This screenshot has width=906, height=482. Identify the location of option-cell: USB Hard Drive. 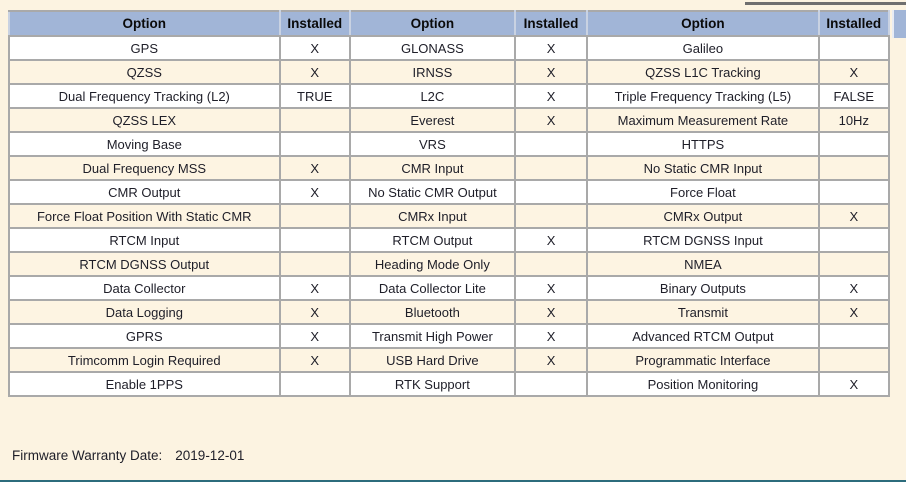
(432, 360).